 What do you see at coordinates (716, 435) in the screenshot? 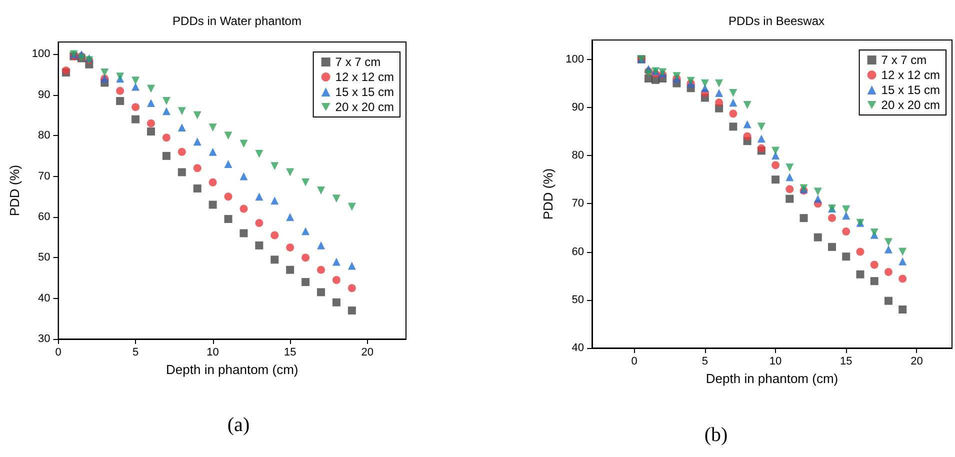
I see `text: (b)` at bounding box center [716, 435].